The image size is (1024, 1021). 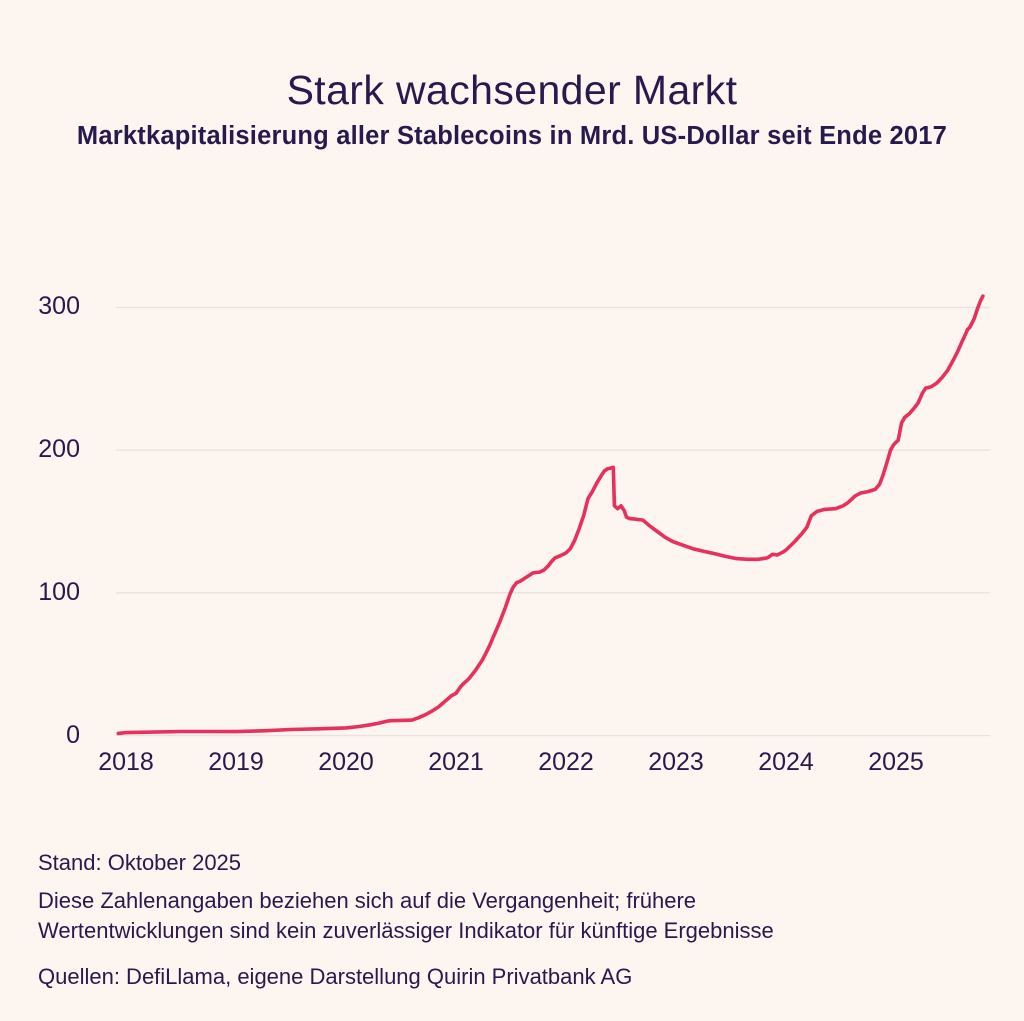 I want to click on y-tick-label-100: 100, so click(x=59, y=591).